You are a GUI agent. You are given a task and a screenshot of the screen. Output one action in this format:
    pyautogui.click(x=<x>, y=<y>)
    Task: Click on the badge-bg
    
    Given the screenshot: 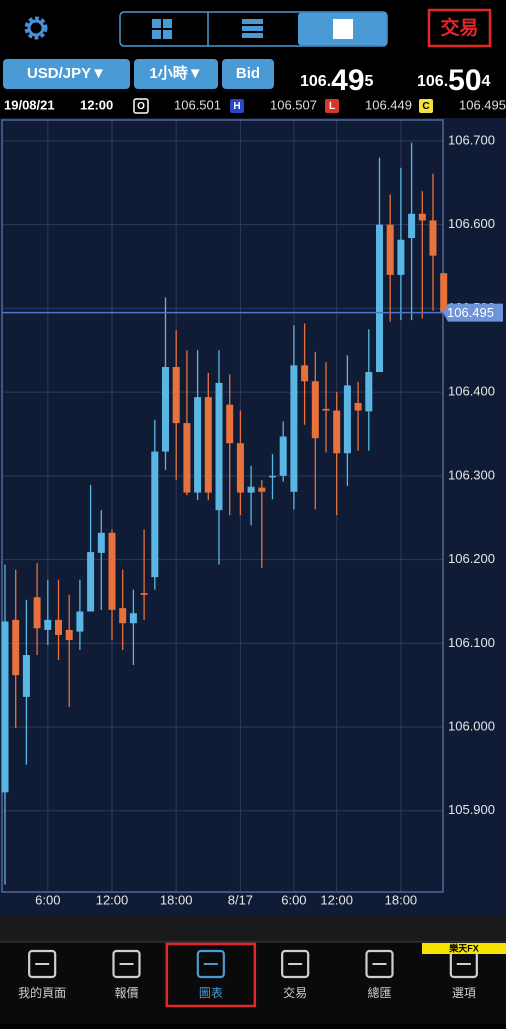 What is the action you would take?
    pyautogui.click(x=464, y=948)
    